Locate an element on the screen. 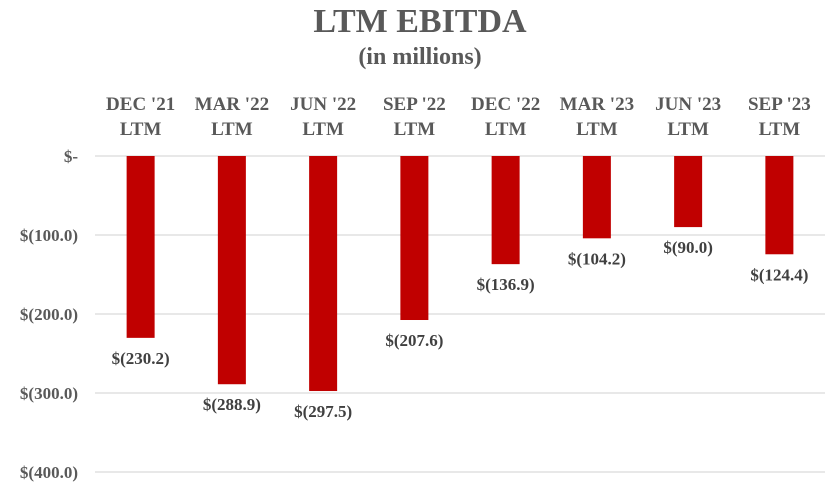  category-label: JUN '22 is located at coordinates (323, 104).